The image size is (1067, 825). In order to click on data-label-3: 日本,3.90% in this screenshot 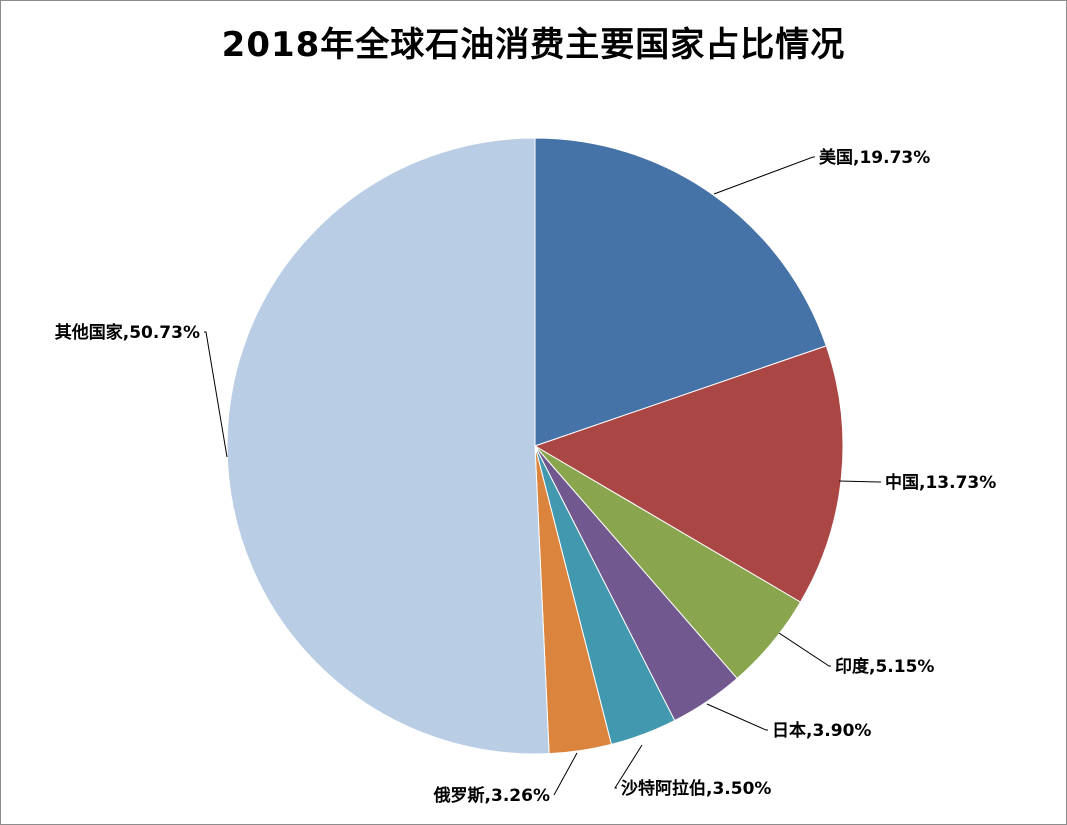, I will do `click(821, 730)`.